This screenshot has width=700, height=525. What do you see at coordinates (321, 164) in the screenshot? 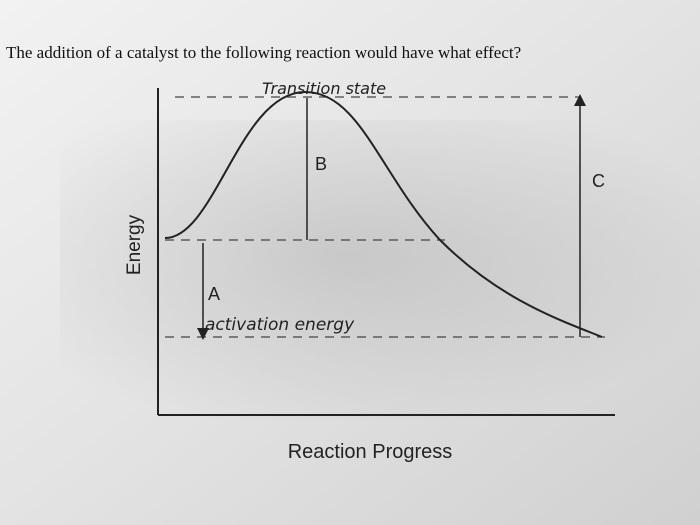
I see `label-b: B` at bounding box center [321, 164].